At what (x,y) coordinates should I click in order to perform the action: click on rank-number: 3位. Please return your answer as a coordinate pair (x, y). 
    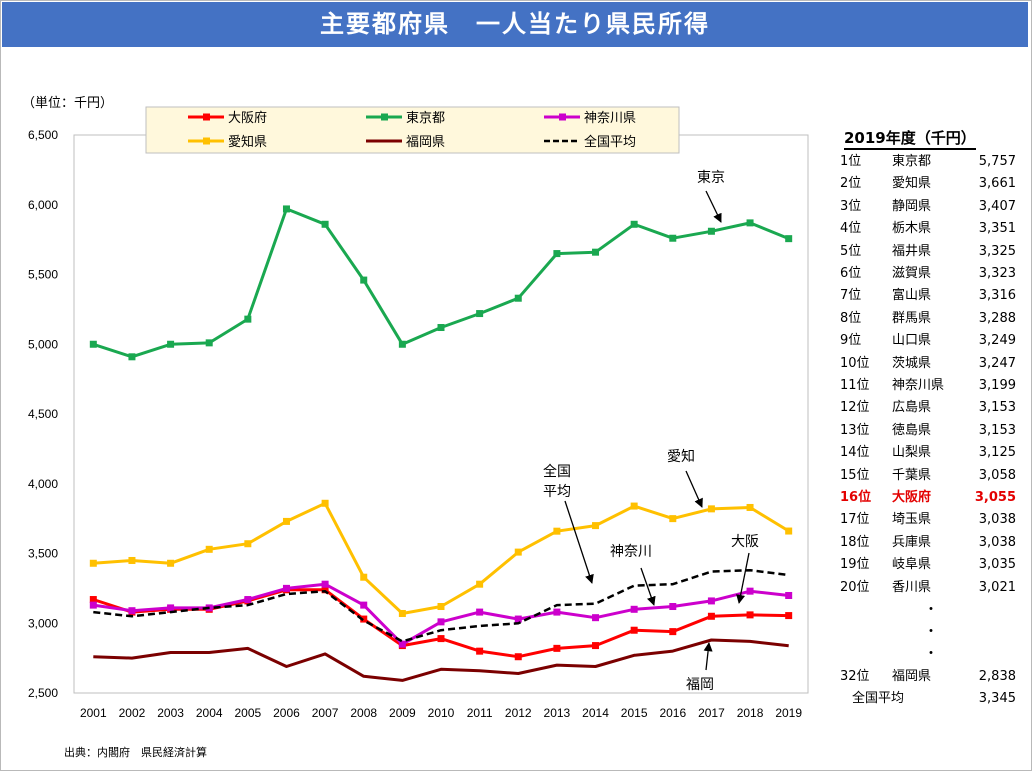
    Looking at the image, I should click on (851, 206).